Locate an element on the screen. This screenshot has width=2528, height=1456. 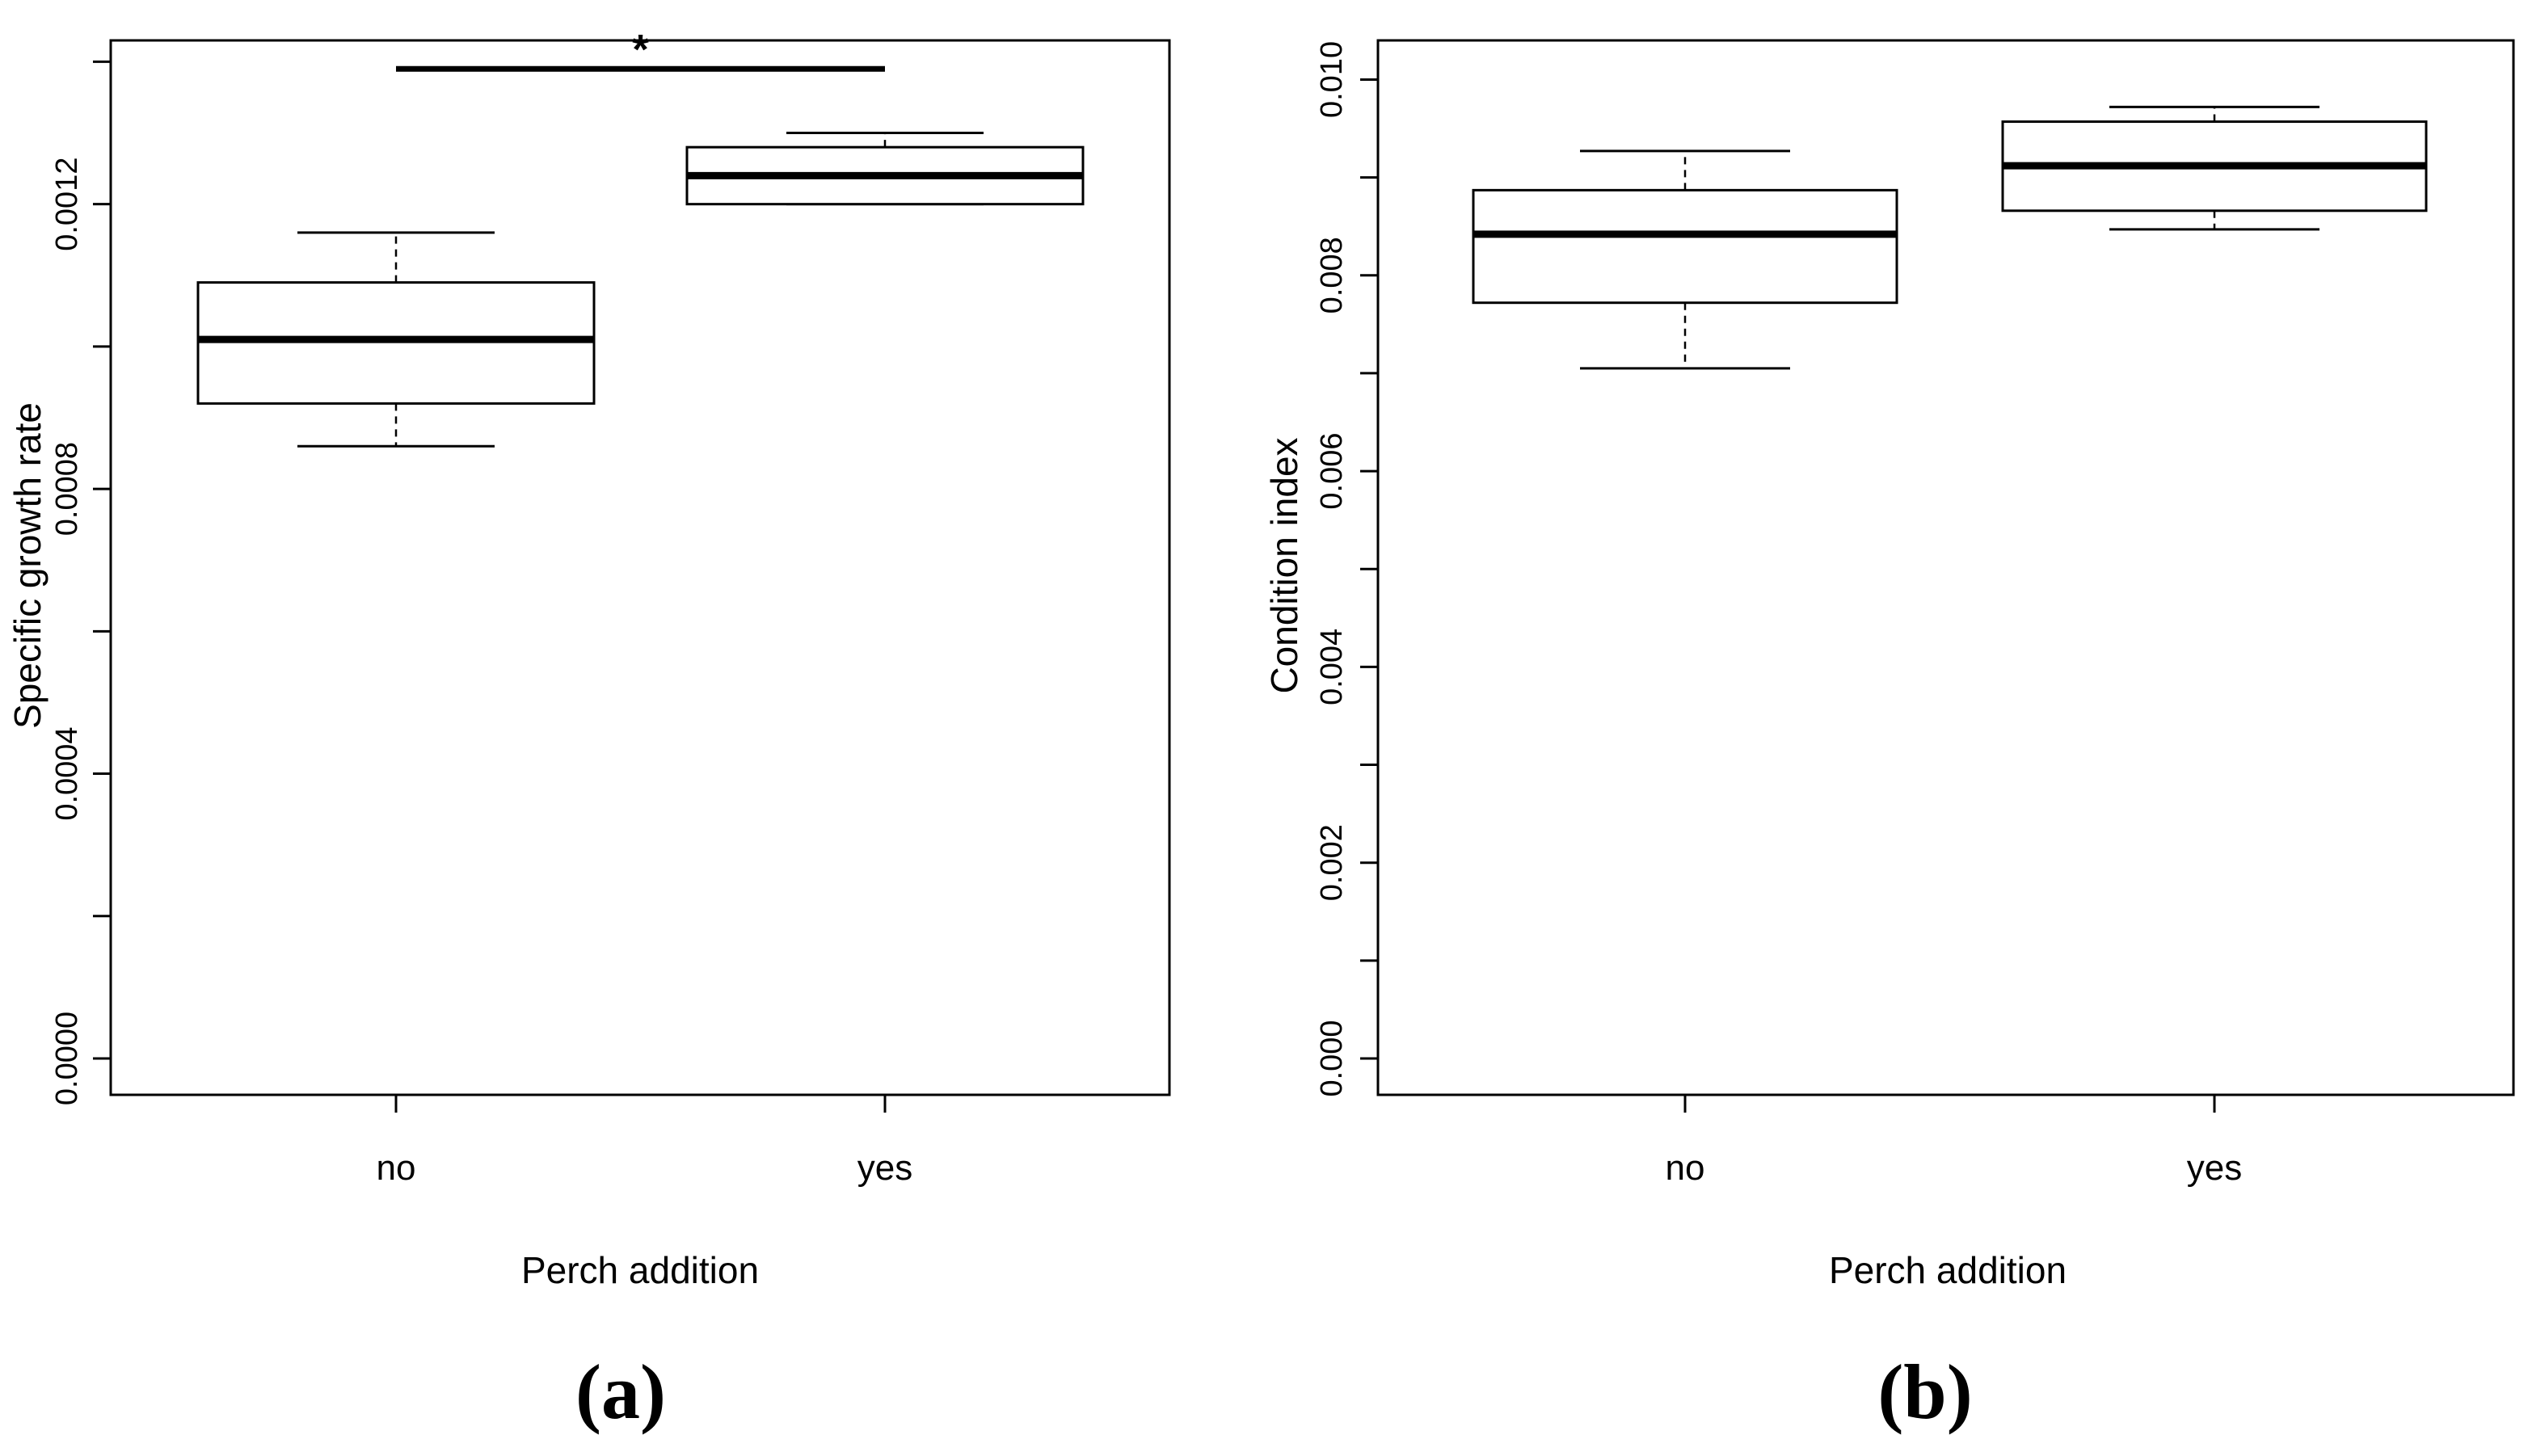
y-tick-label: 0.000 is located at coordinates (1332, 1058).